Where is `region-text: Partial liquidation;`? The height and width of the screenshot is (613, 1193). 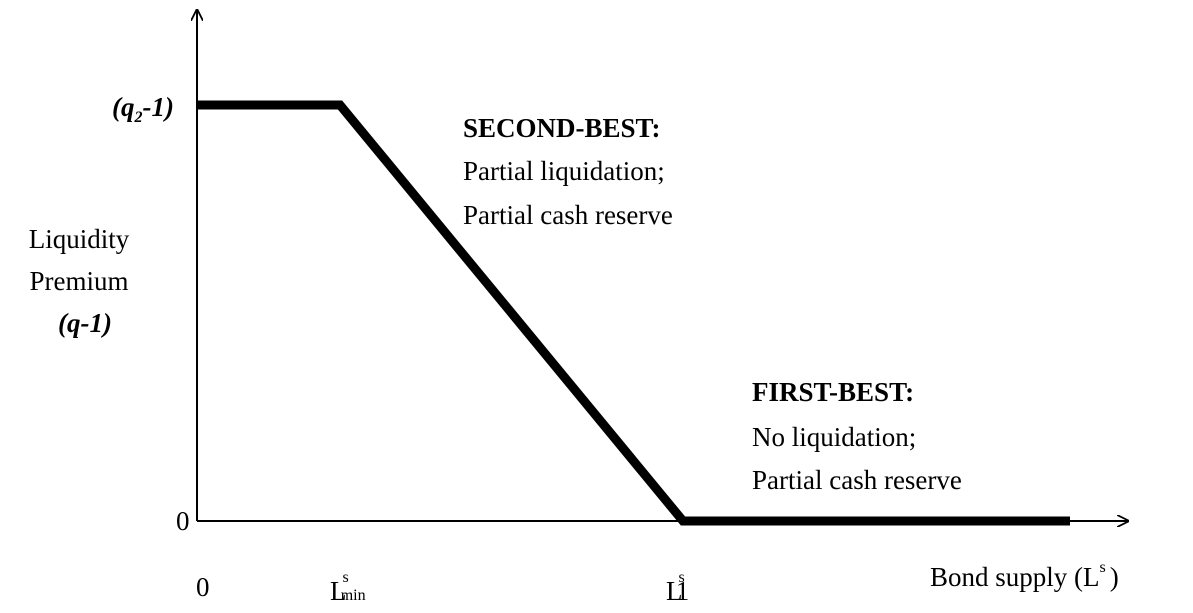
region-text: Partial liquidation; is located at coordinates (564, 171).